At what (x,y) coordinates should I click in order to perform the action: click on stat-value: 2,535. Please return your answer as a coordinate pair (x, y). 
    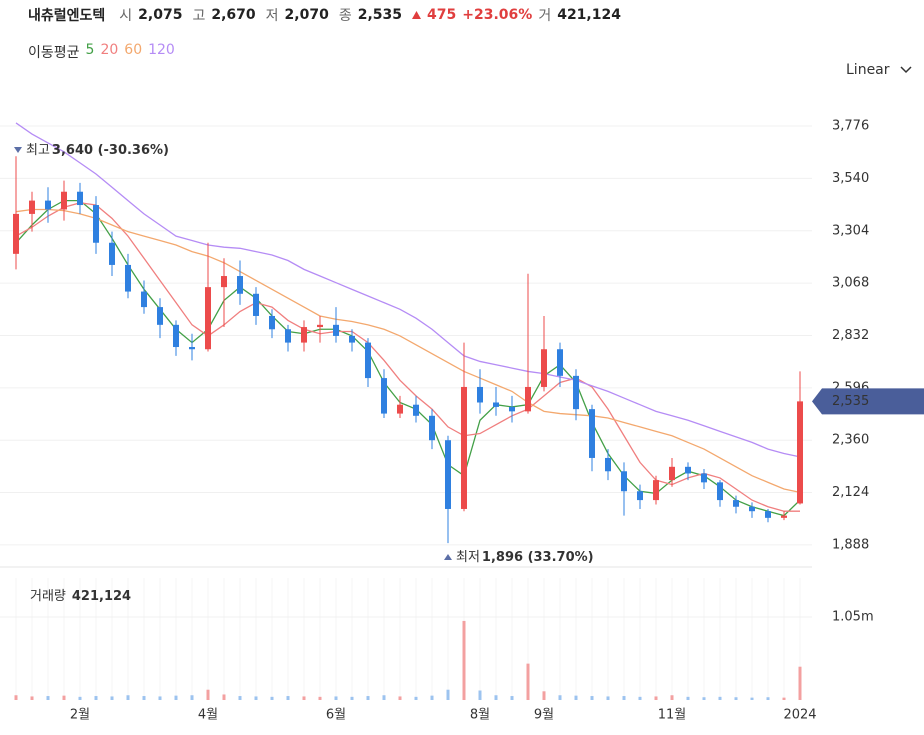
    Looking at the image, I should click on (380, 15).